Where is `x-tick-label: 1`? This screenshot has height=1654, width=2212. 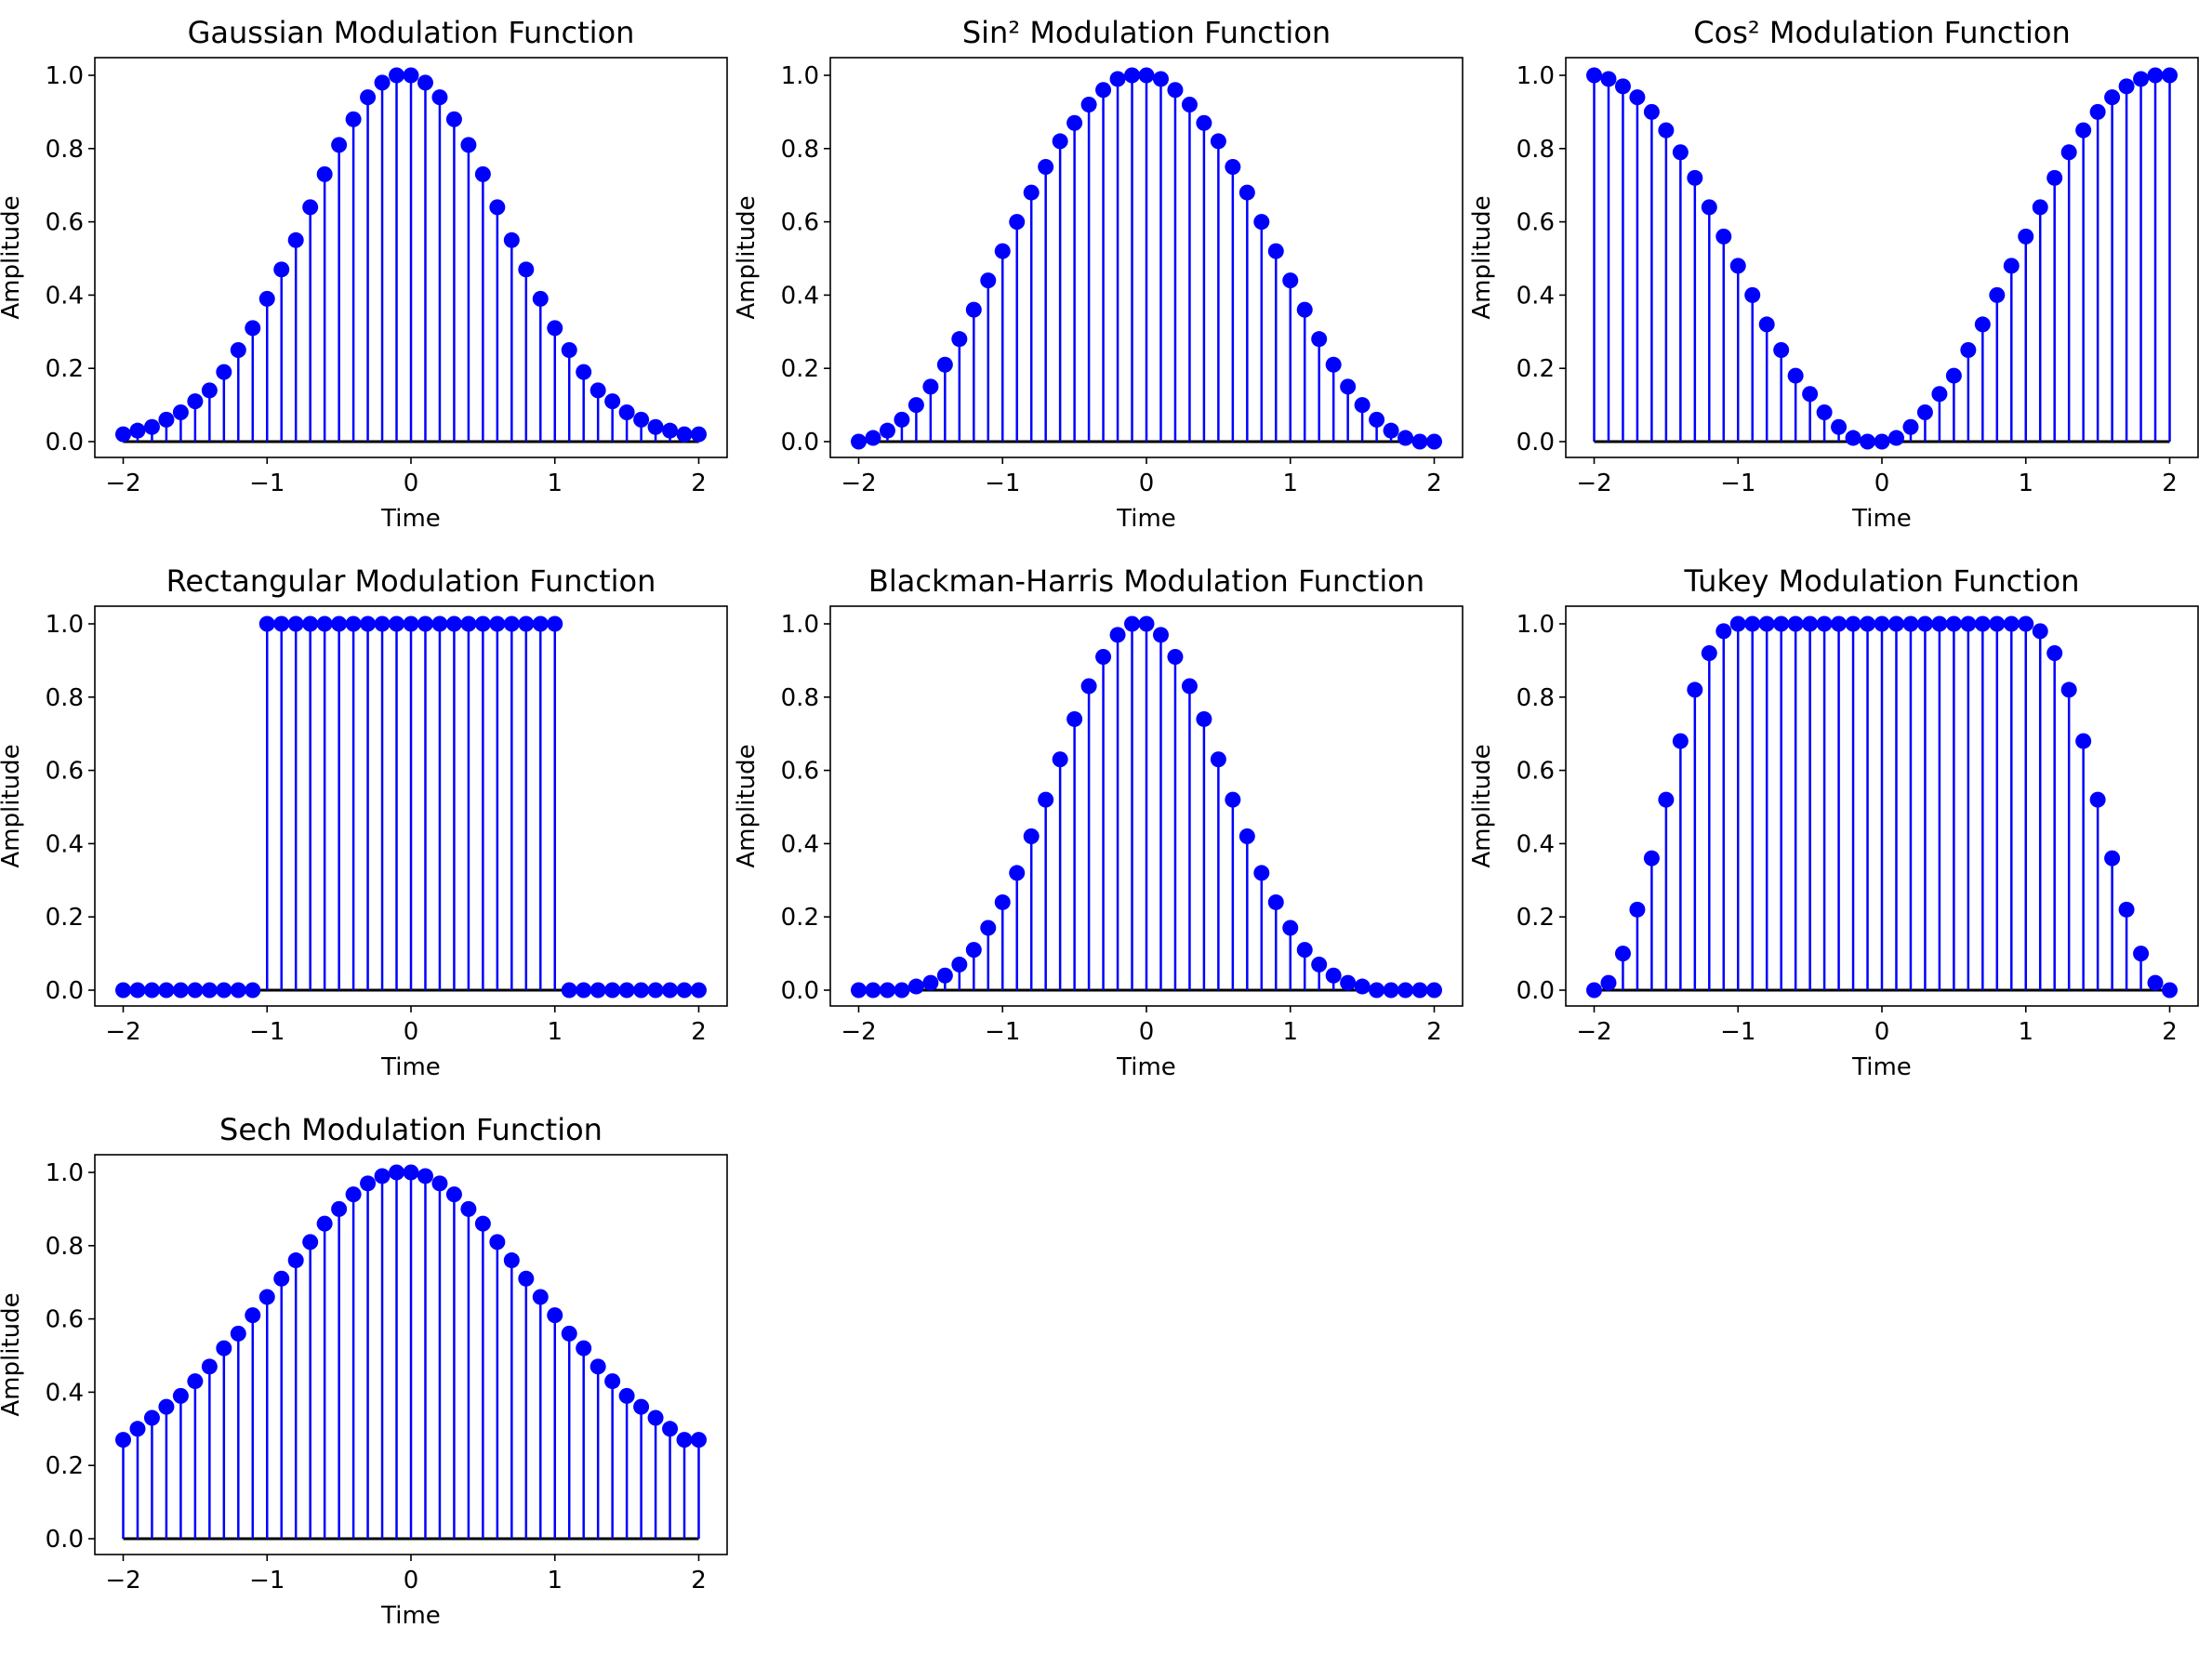
x-tick-label: 1 is located at coordinates (555, 483).